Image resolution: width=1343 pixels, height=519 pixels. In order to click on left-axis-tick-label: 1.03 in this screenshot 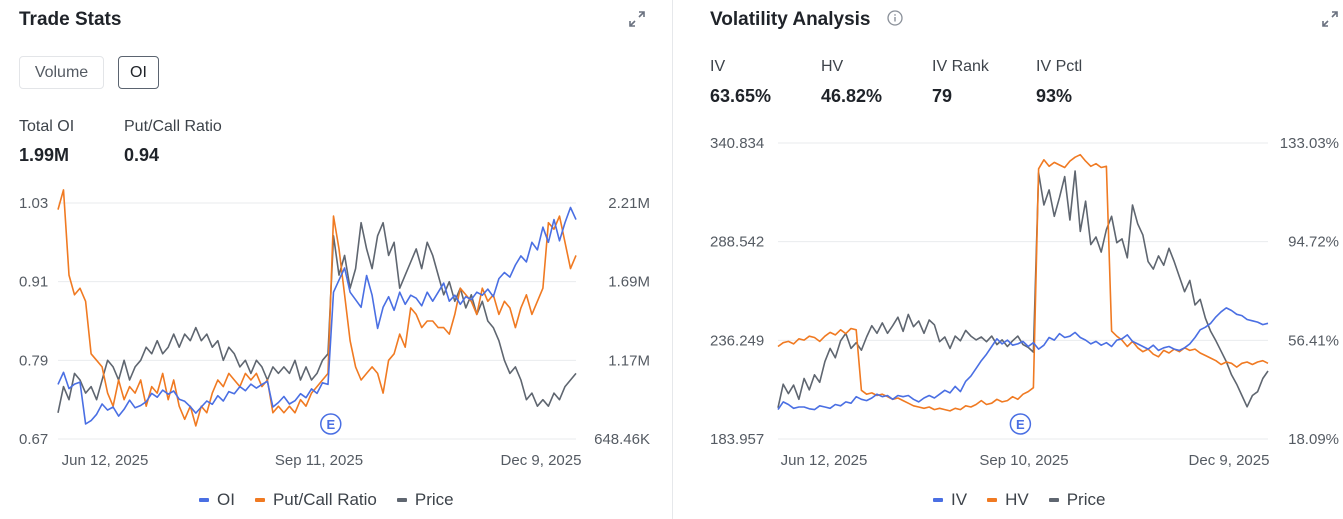, I will do `click(33, 203)`.